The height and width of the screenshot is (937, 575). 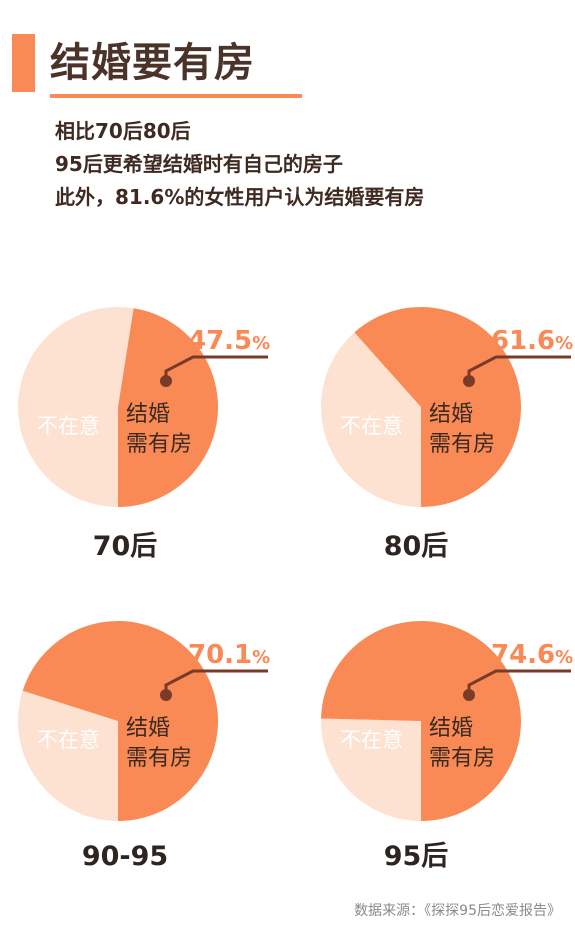 I want to click on chart-caption: 70后, so click(x=125, y=546).